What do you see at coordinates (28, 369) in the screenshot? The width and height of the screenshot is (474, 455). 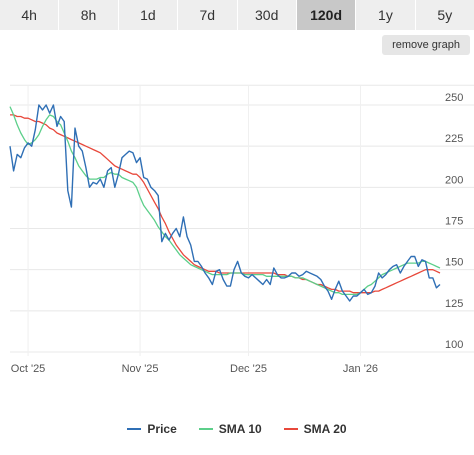 I see `x-tick-label: Oct '25` at bounding box center [28, 369].